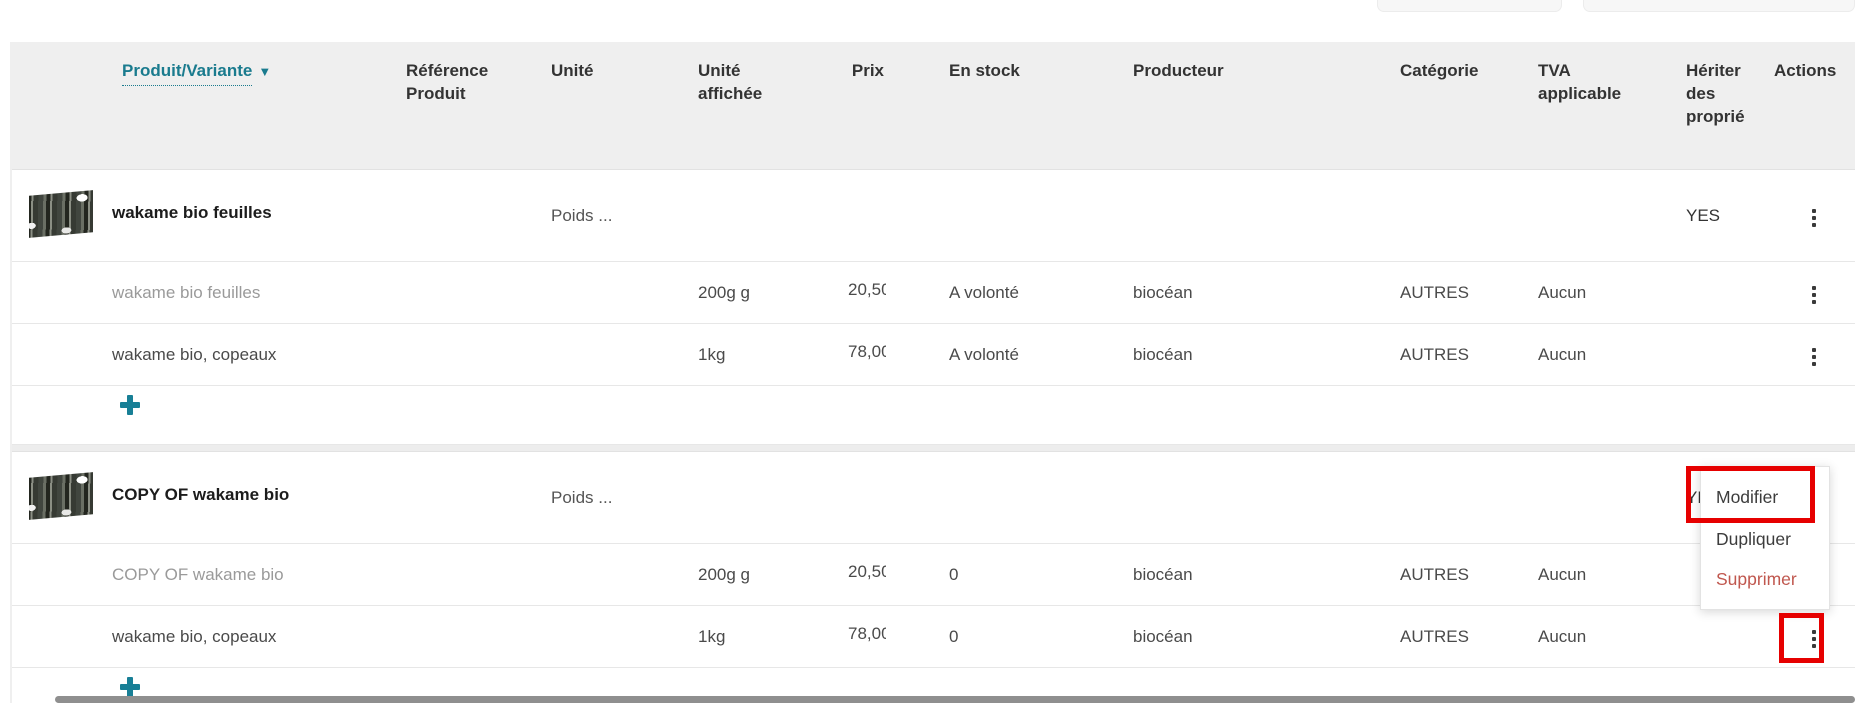  Describe the element at coordinates (198, 574) in the screenshot. I see `variant-name: COPY OF wakame bio` at that location.